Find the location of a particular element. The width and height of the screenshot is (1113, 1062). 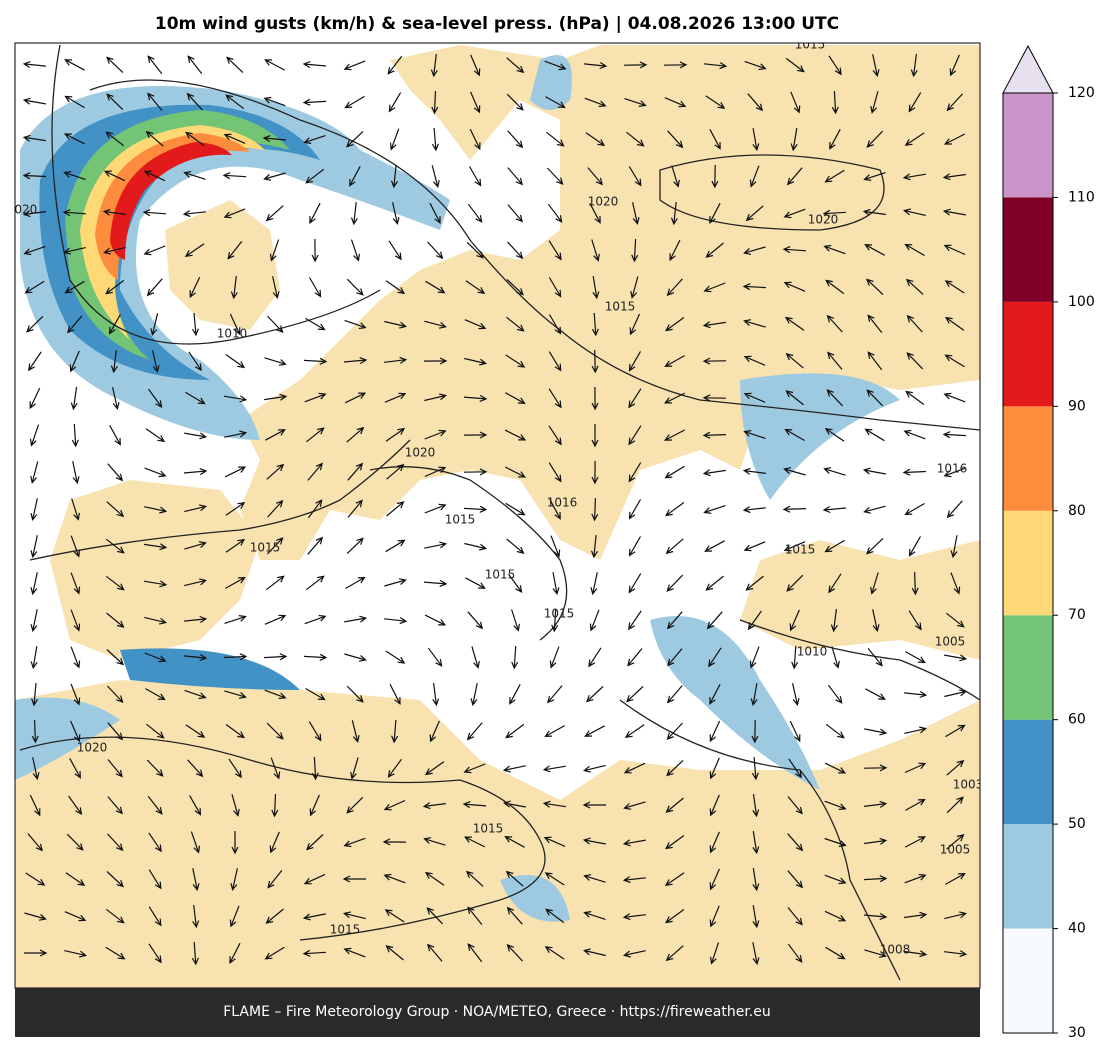

land is located at coordinates (222, 265).